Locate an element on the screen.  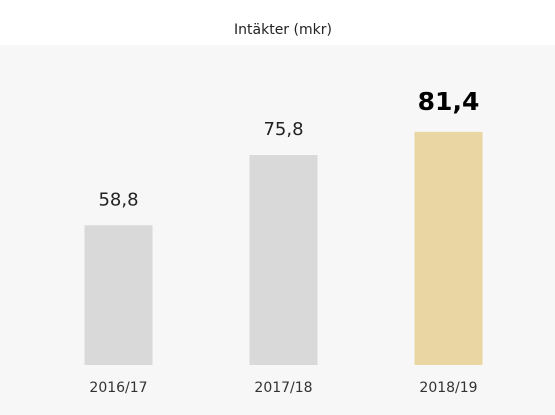
chart-title: Intäkter (mkr) is located at coordinates (283, 30).